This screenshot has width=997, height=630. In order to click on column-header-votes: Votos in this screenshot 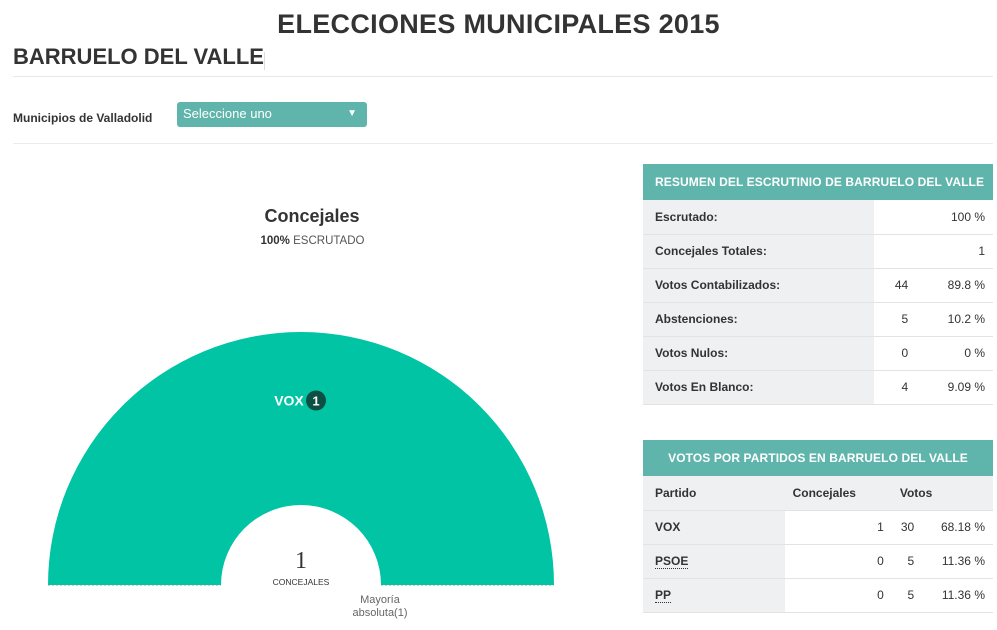, I will do `click(942, 493)`.